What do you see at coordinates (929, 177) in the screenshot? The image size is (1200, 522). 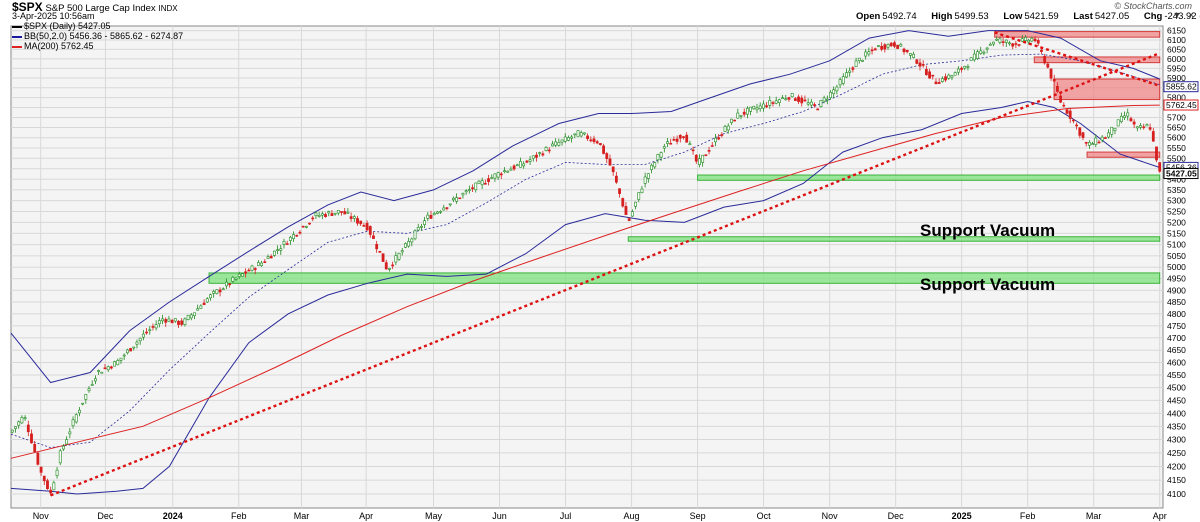 I see `support-zone` at bounding box center [929, 177].